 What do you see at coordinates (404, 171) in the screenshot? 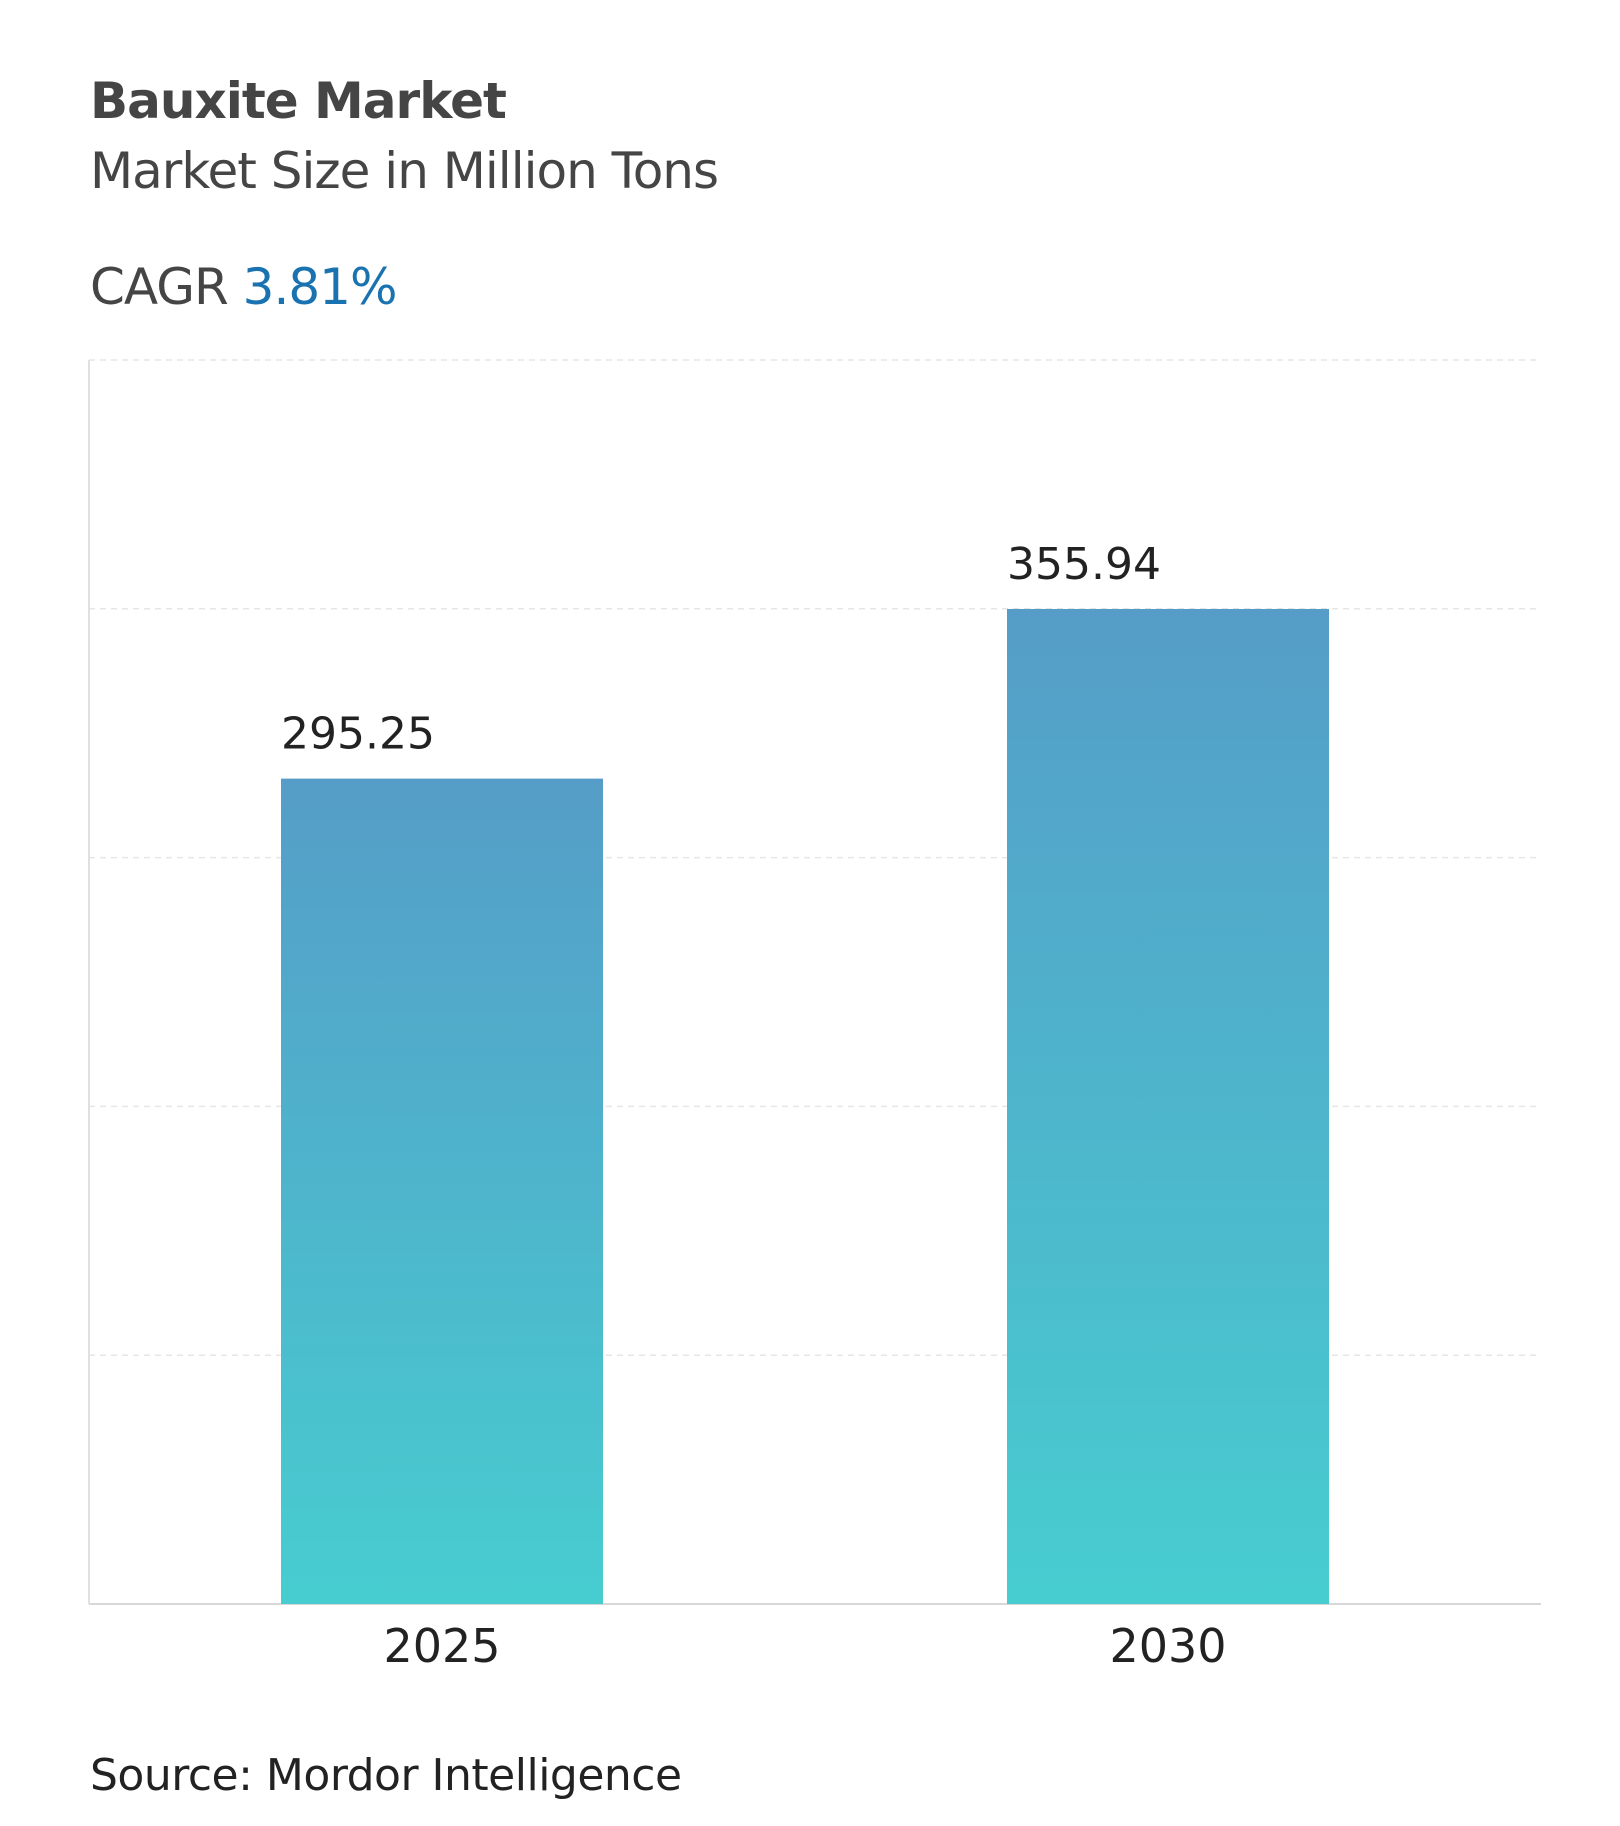
I see `chart-subtitle: Market Size in Million Tons` at bounding box center [404, 171].